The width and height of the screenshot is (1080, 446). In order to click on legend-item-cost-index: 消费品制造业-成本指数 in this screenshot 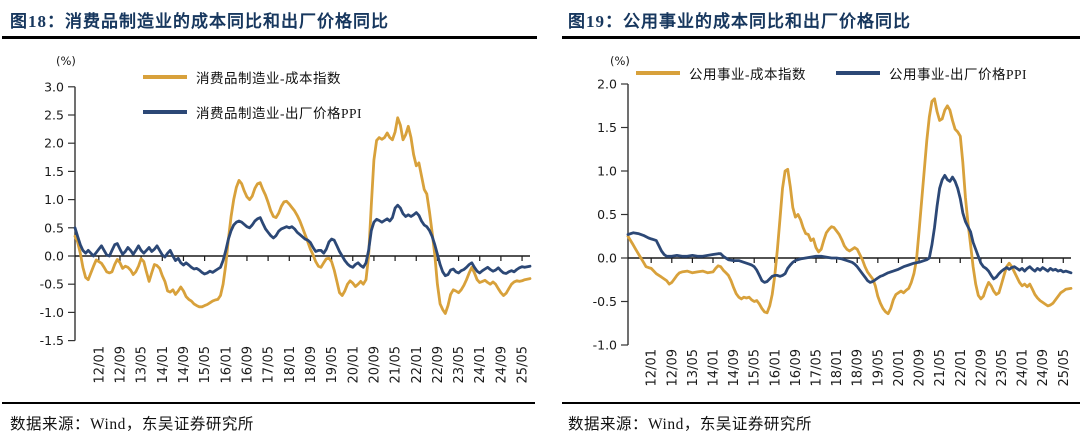, I will do `click(252, 76)`.